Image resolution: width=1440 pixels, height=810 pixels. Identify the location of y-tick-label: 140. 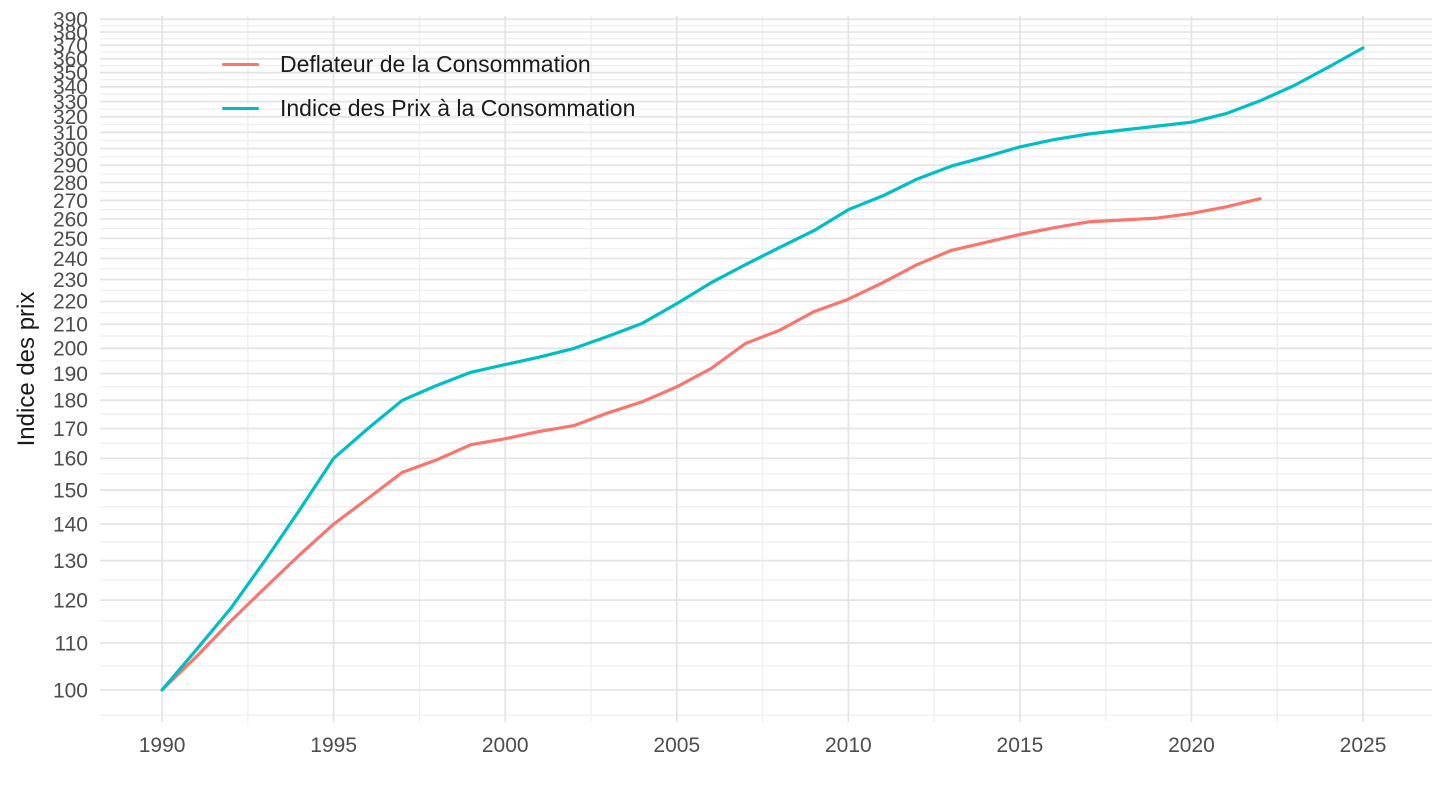
(70, 524).